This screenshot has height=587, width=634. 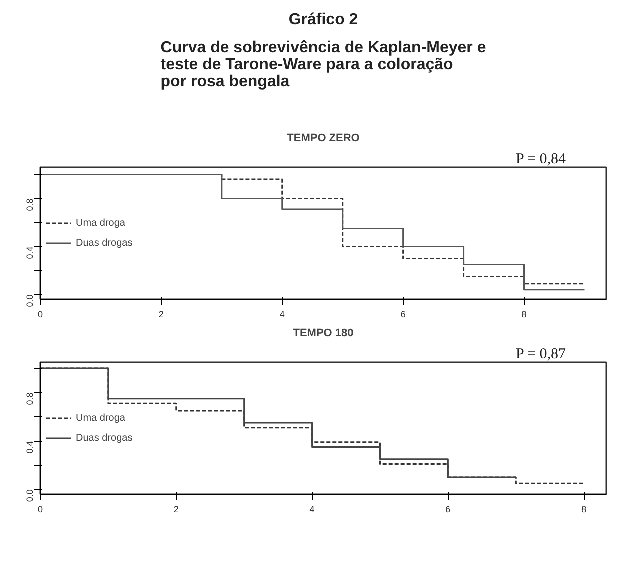 What do you see at coordinates (323, 65) in the screenshot?
I see `text: Curva de sobrevivência de Kaplan-Meyer e teste de Tarone-Ware para a coloração por rosa bengala` at bounding box center [323, 65].